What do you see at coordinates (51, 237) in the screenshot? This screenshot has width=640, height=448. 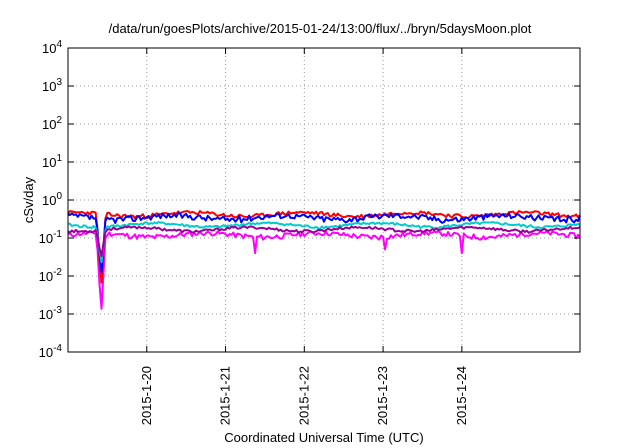 I see `y-tick-label: 10⁻¹` at bounding box center [51, 237].